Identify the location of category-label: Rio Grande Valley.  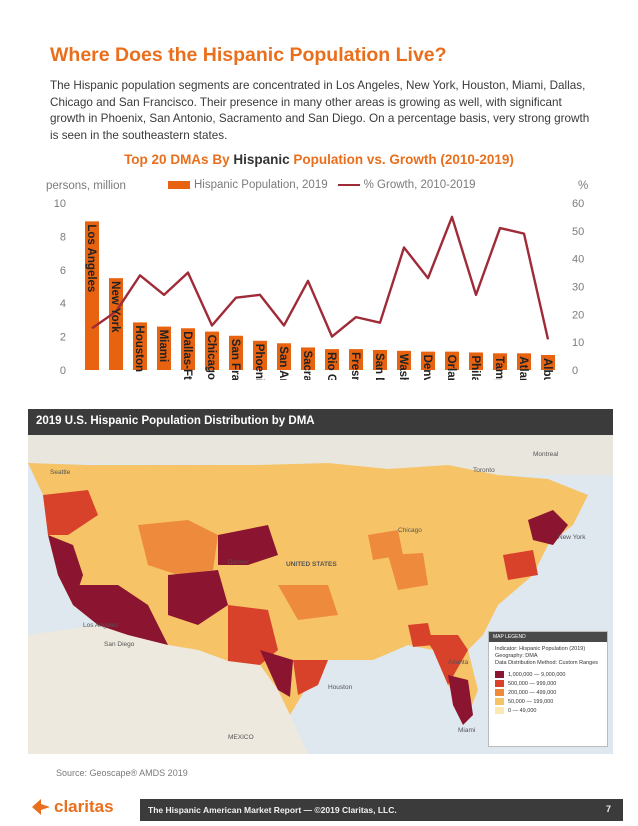
(331, 366).